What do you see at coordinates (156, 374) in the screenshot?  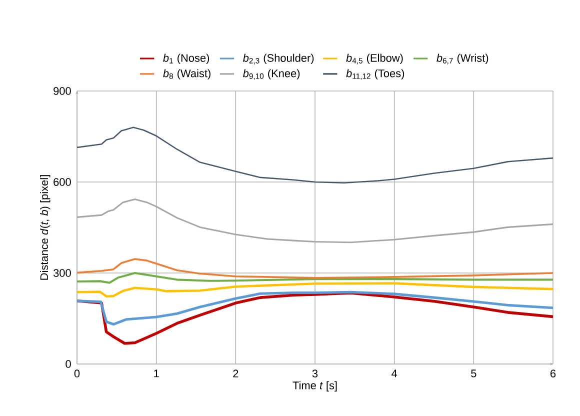 I see `x-tick-label: 1` at bounding box center [156, 374].